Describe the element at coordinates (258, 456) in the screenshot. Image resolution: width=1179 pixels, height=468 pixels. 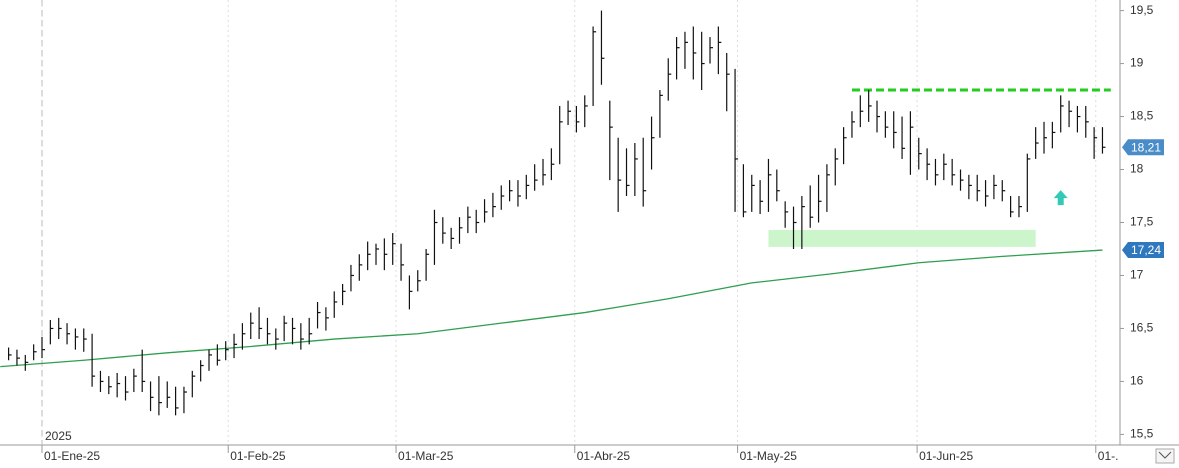
I see `x-tick-label: 01-Feb-25` at that location.